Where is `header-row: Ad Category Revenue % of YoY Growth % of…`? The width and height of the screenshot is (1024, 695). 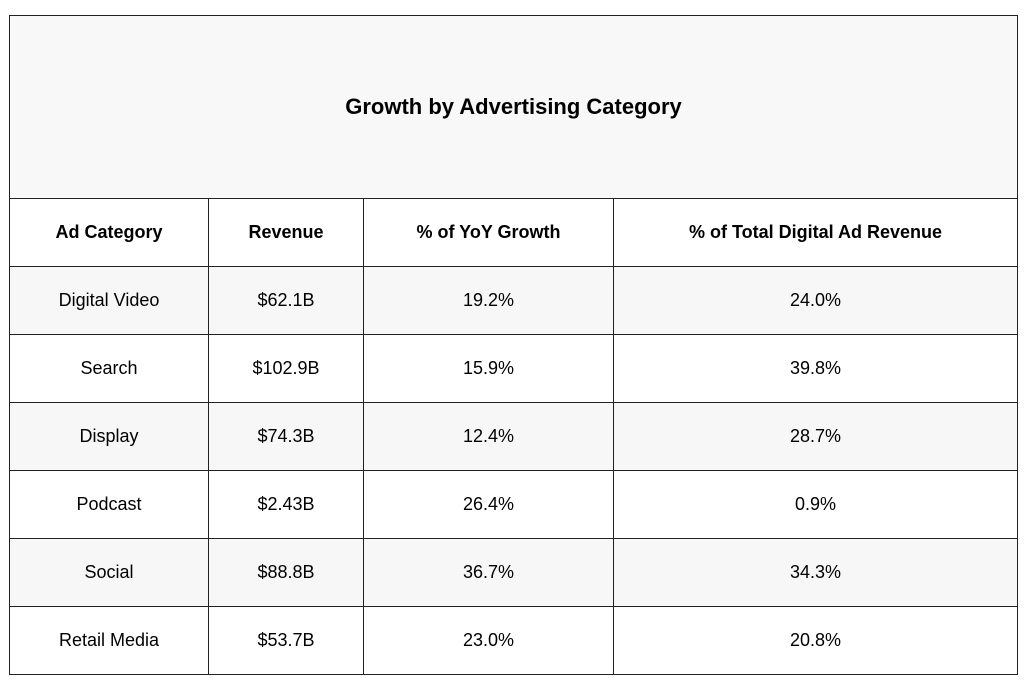 header-row: Ad Category Revenue % of YoY Growth % of… is located at coordinates (514, 232).